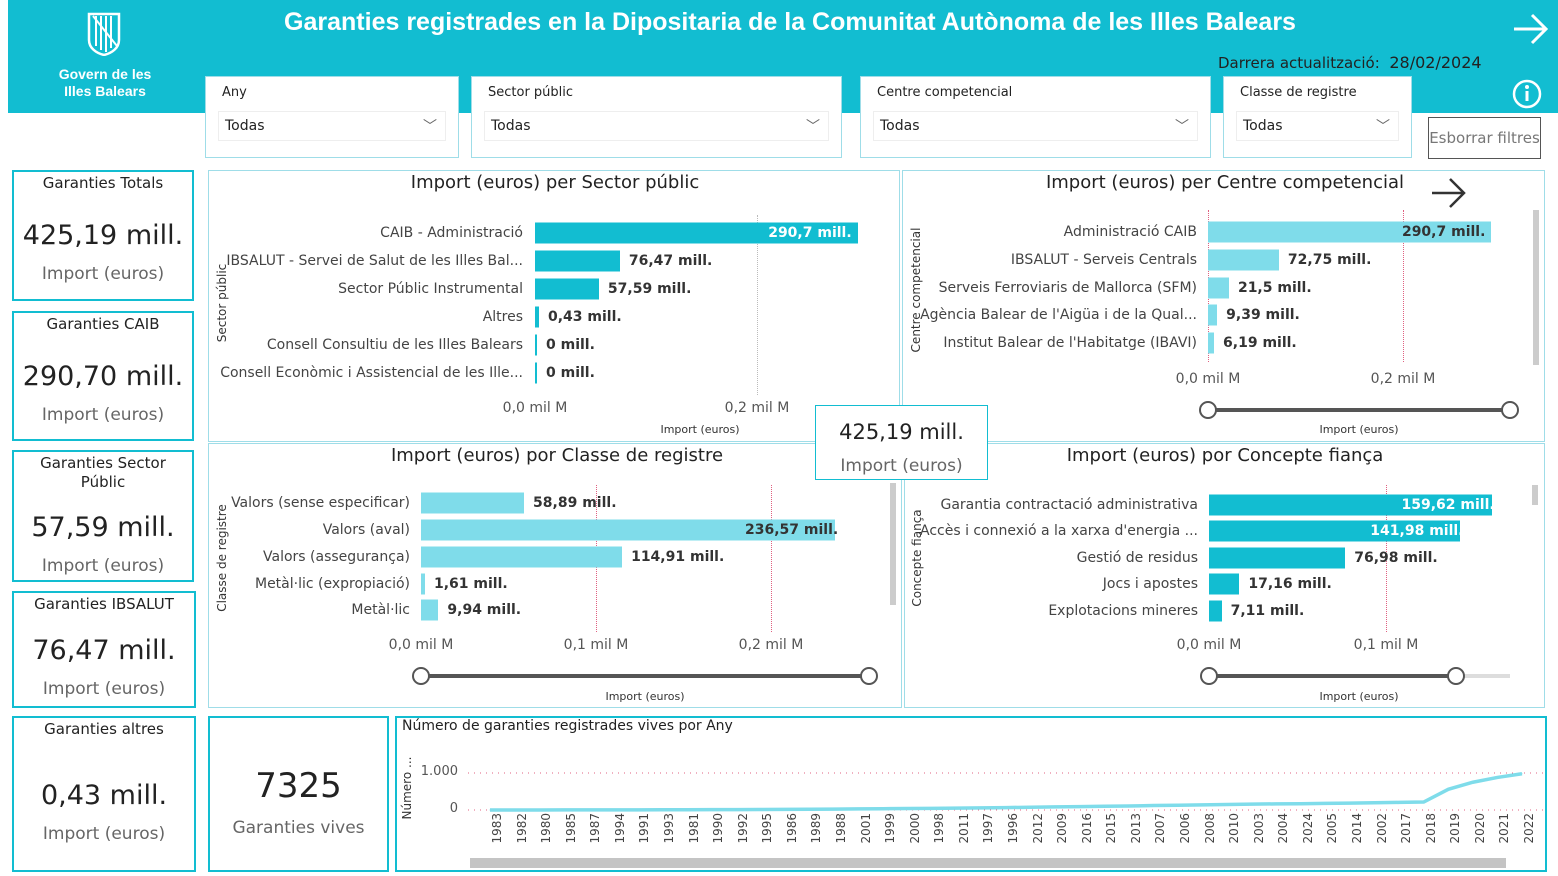  Describe the element at coordinates (332, 584) in the screenshot. I see `category-label: Metàl·lic (expropiació)` at that location.